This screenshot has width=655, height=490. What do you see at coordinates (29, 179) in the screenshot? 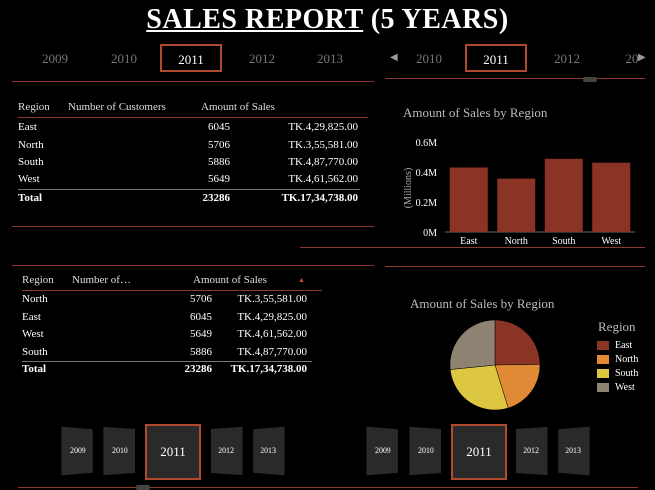
I see `cell-region: West` at bounding box center [29, 179].